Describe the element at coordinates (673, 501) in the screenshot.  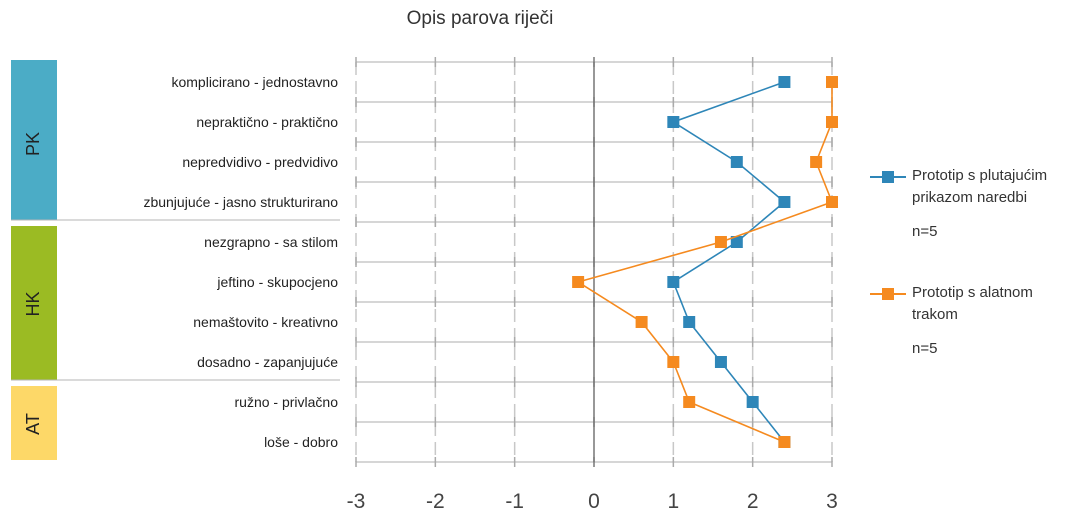
I see `x-tick-label: 1` at that location.